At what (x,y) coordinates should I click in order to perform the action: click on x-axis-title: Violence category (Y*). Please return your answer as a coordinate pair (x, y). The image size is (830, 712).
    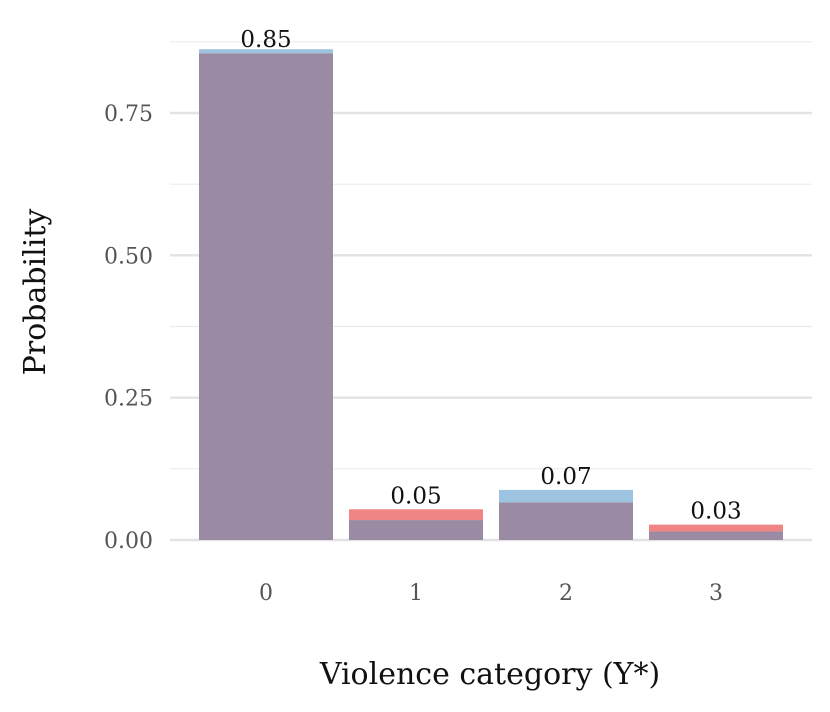
    Looking at the image, I should click on (489, 674).